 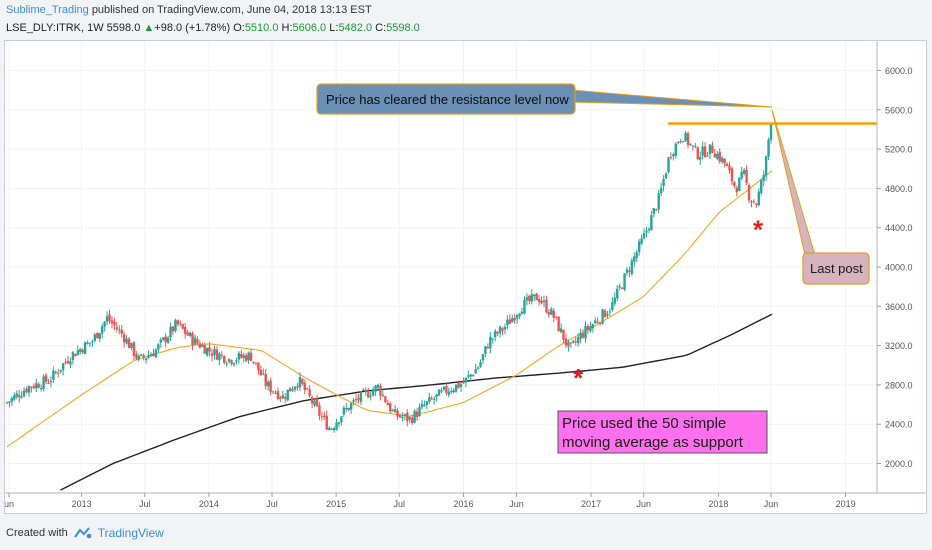 What do you see at coordinates (899, 71) in the screenshot?
I see `y-tick-label: 6000.0` at bounding box center [899, 71].